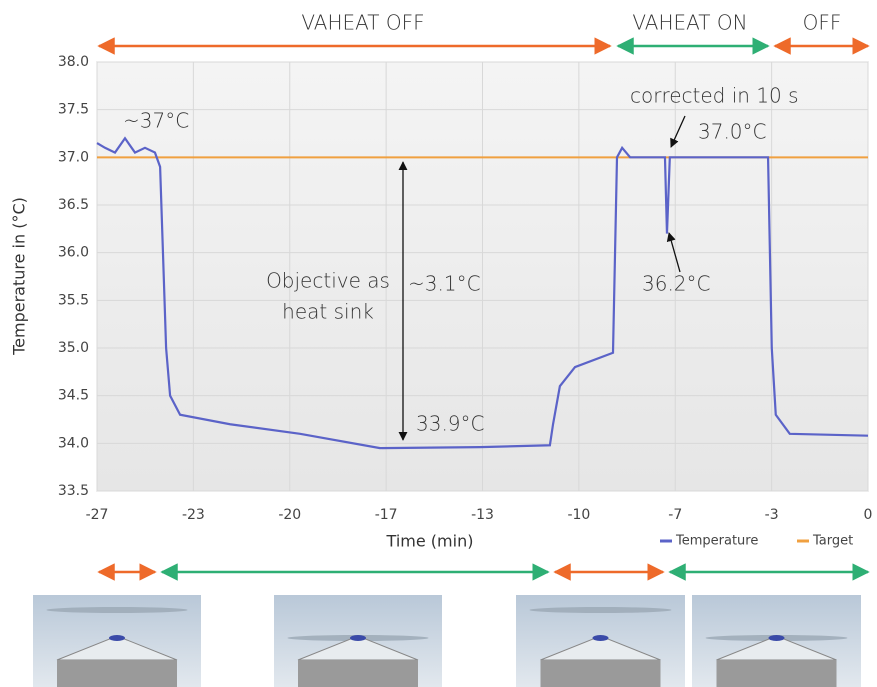 The height and width of the screenshot is (687, 877). What do you see at coordinates (73, 300) in the screenshot?
I see `y-tick-label: 35.5` at bounding box center [73, 300].